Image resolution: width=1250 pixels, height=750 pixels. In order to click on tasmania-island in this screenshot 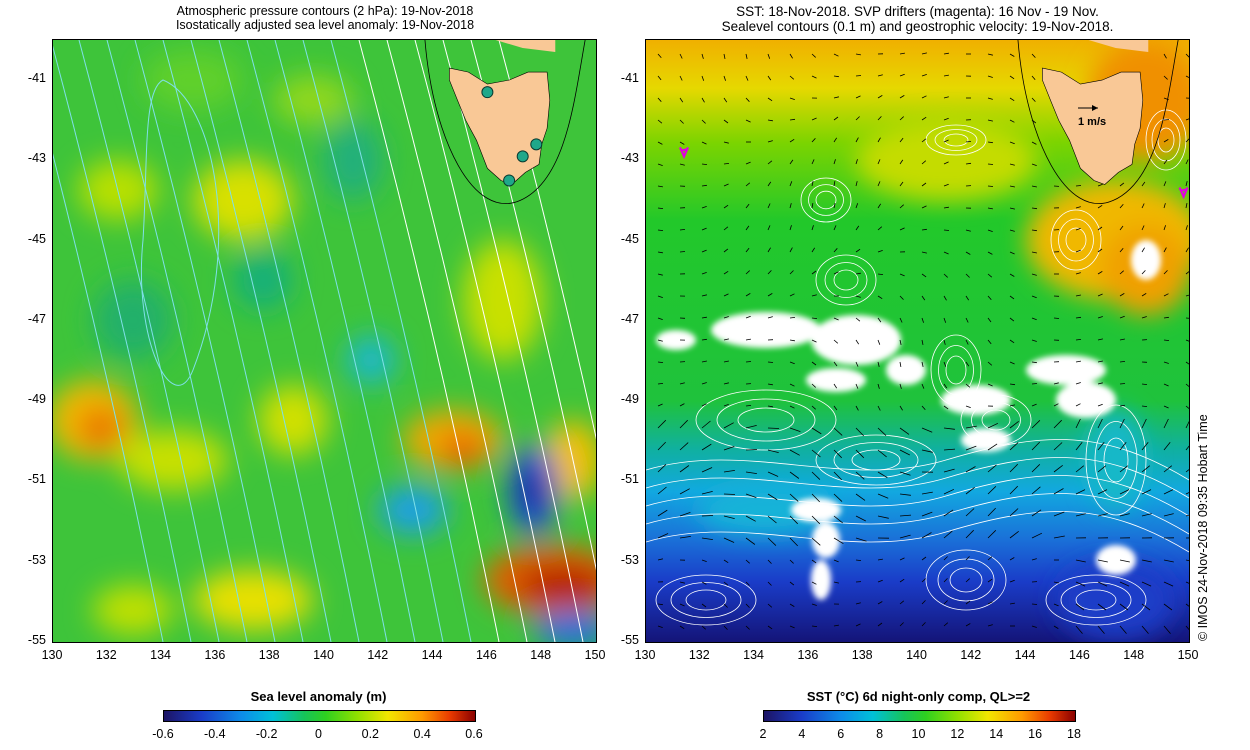, I will do `click(1093, 126)`.